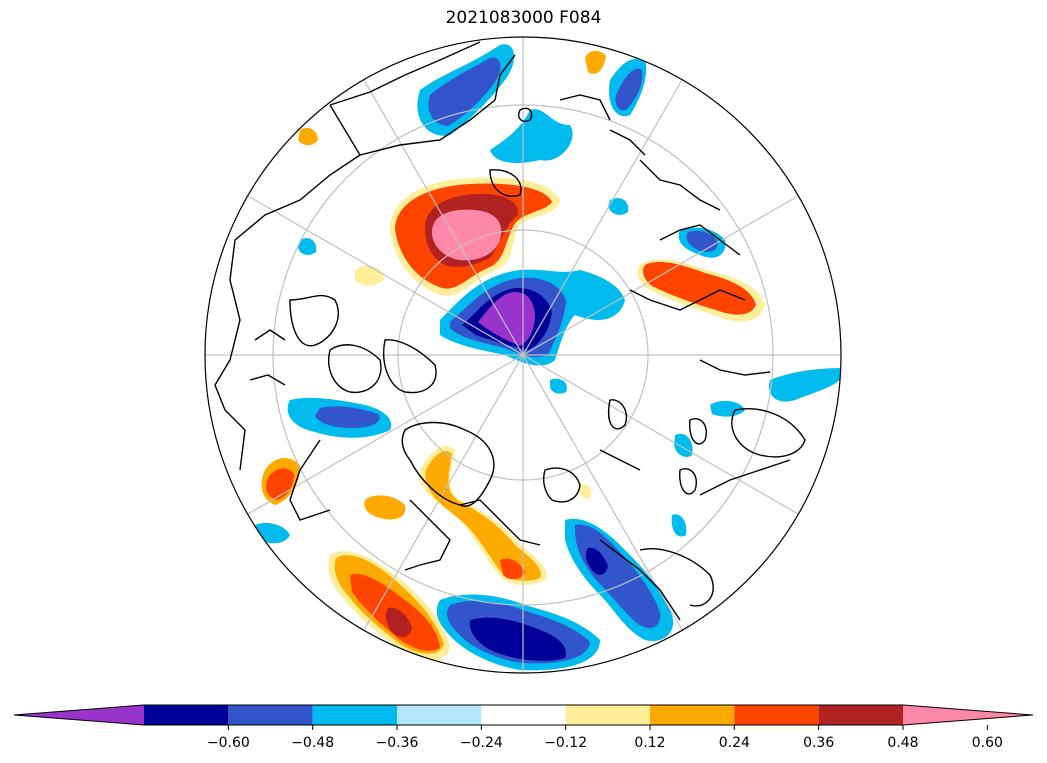  I want to click on colorbar-tick-label: −0.24, so click(481, 743).